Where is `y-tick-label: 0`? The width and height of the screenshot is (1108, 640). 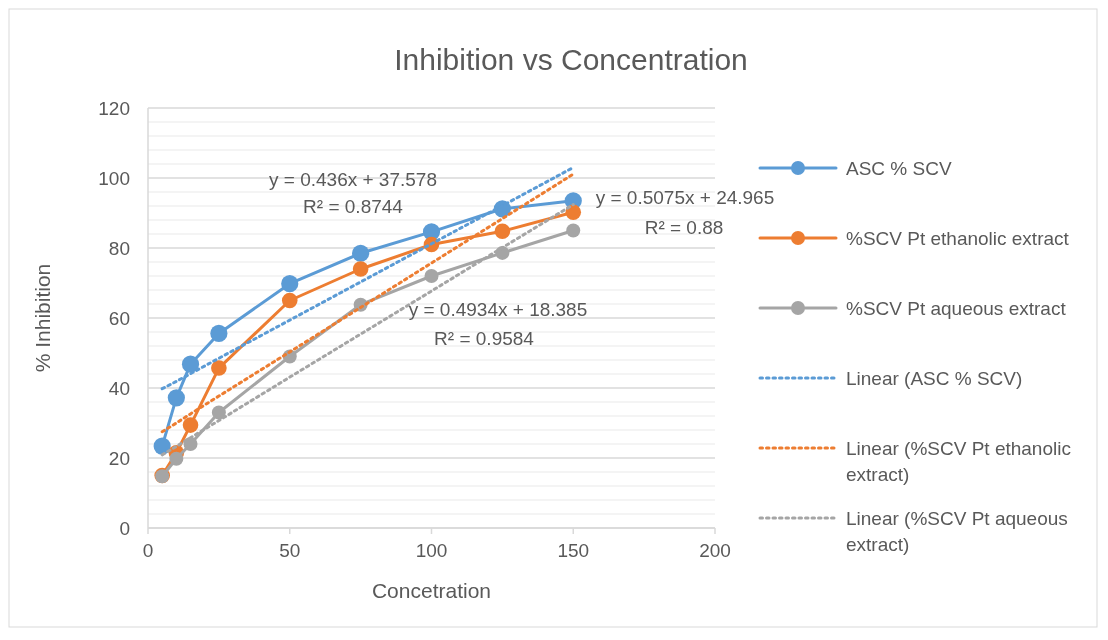 y-tick-label: 0 is located at coordinates (124, 528).